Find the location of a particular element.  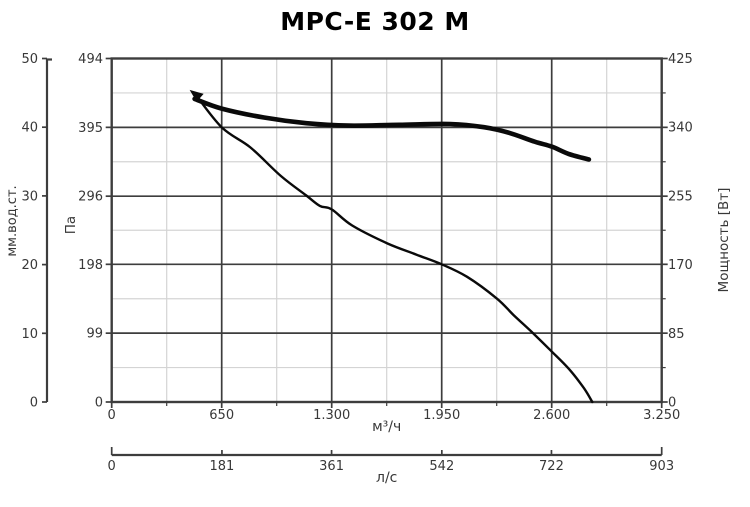

svg-text: 340 is located at coordinates (680, 128).